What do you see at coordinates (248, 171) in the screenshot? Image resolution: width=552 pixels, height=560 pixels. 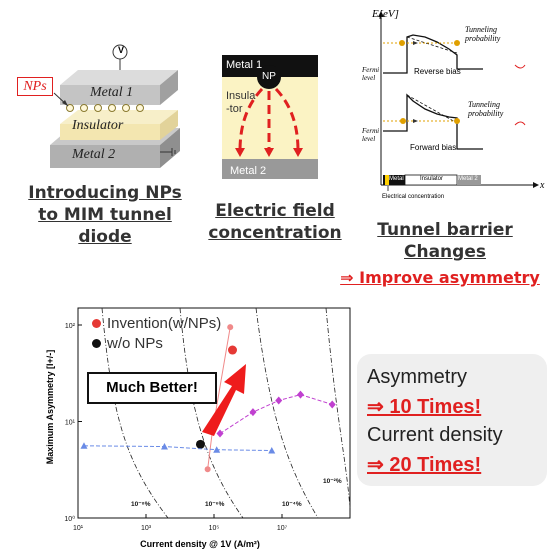 I see `ef-metal2-label: Metal 2` at bounding box center [248, 171].